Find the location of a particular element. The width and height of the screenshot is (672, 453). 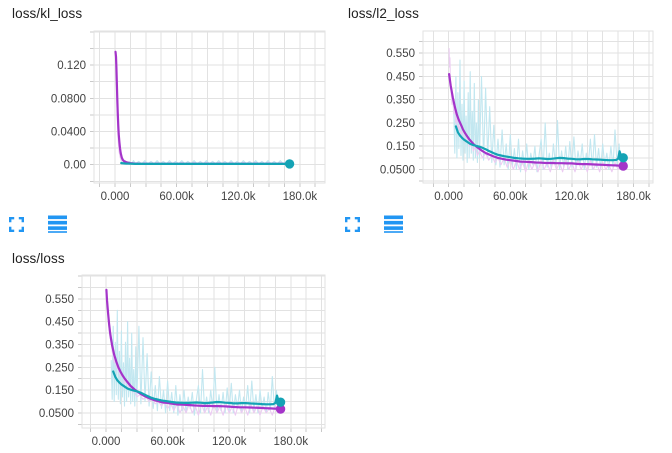

y-tick-label: 0.0800 is located at coordinates (68, 99).